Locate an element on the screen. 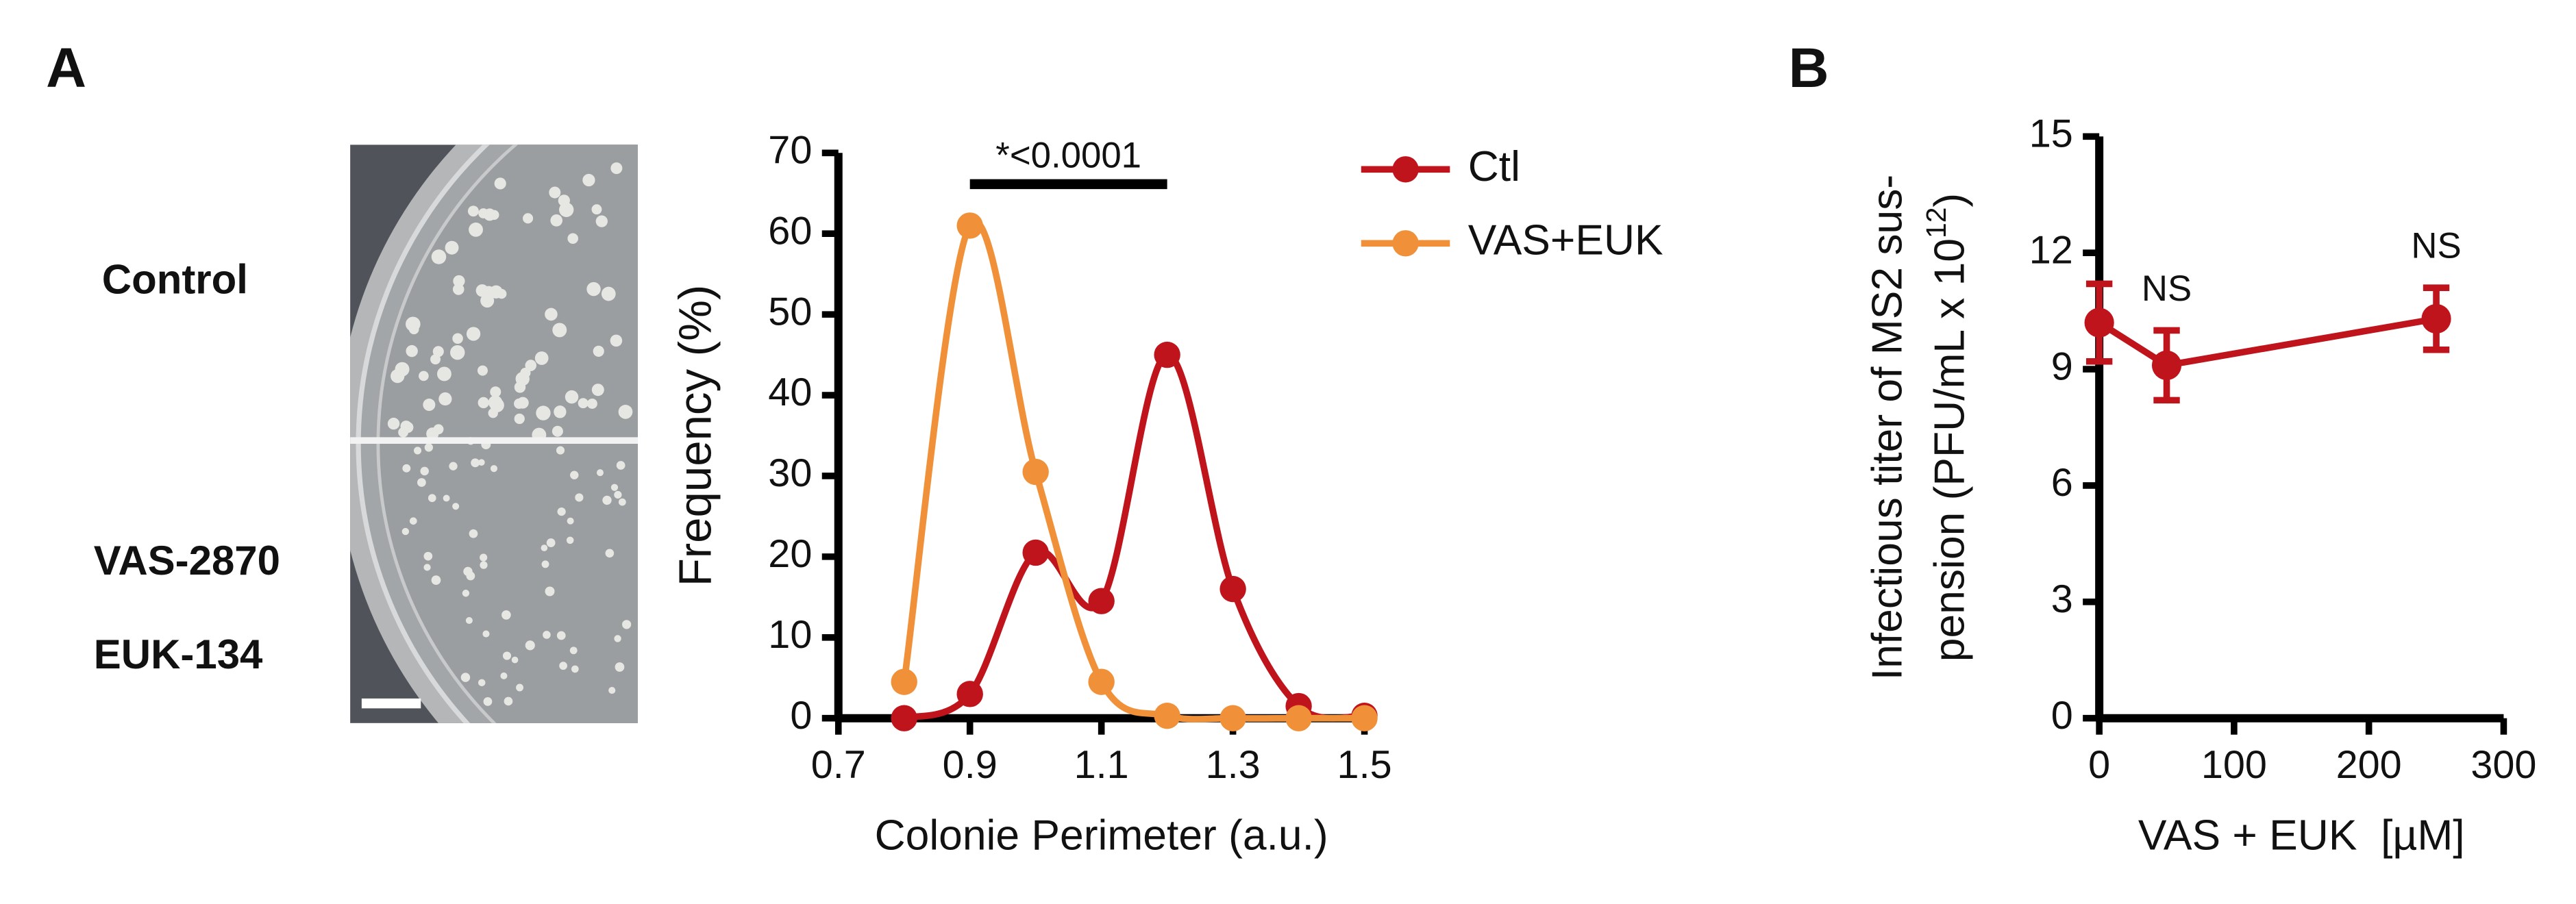  y-tick-label: 70 is located at coordinates (790, 150).